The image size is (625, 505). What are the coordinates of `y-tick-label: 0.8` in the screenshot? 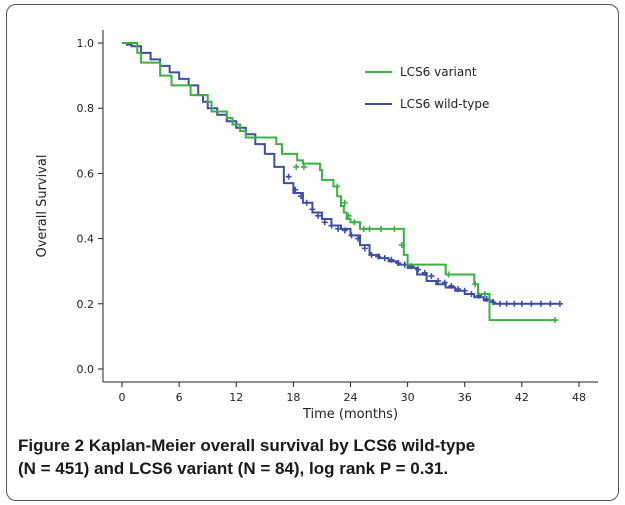 It's located at (86, 108).